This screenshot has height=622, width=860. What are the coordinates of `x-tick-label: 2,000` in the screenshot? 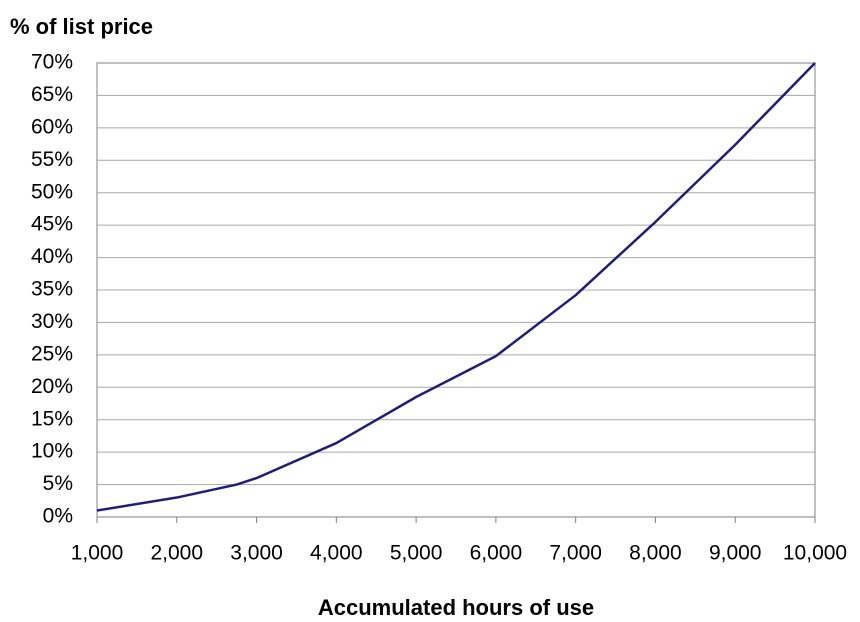 It's located at (176, 553).